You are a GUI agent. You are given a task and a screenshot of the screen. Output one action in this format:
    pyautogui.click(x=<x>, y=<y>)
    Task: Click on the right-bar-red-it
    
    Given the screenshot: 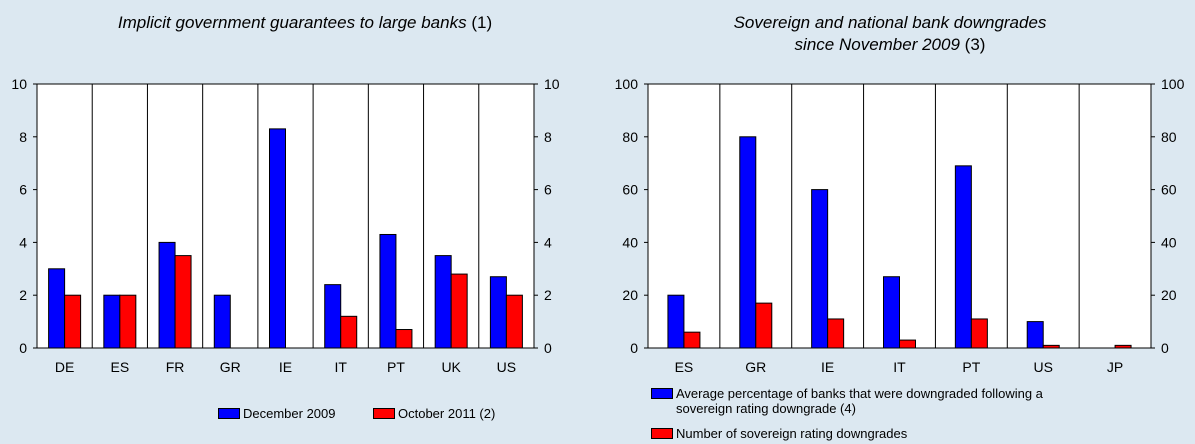 What is the action you would take?
    pyautogui.click(x=907, y=344)
    